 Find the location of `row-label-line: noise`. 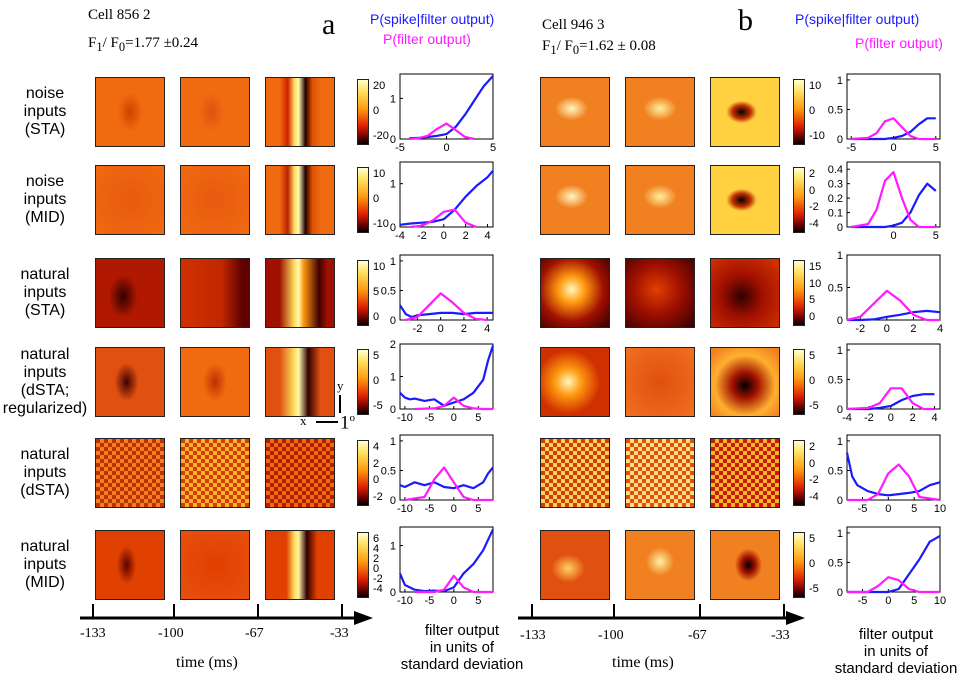

row-label-line: noise is located at coordinates (45, 181).